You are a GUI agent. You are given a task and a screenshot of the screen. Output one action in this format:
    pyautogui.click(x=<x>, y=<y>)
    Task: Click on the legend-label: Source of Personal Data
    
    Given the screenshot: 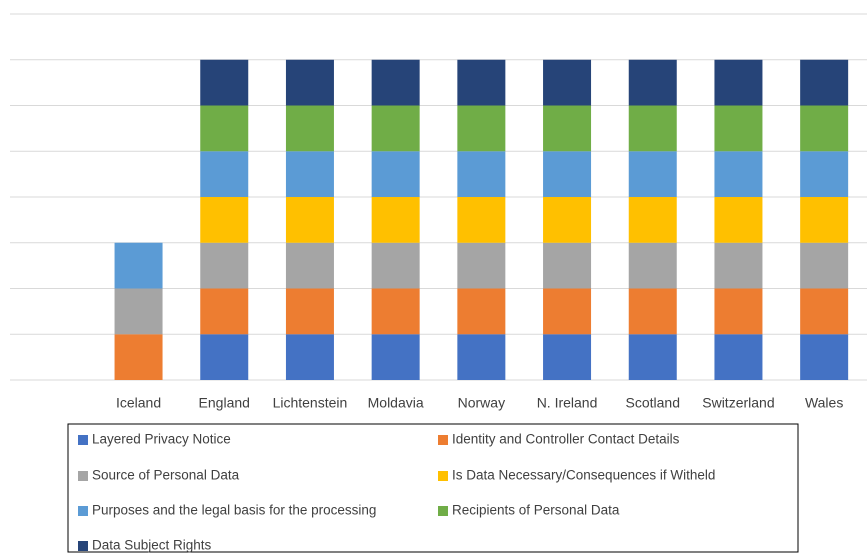 What is the action you would take?
    pyautogui.click(x=166, y=475)
    